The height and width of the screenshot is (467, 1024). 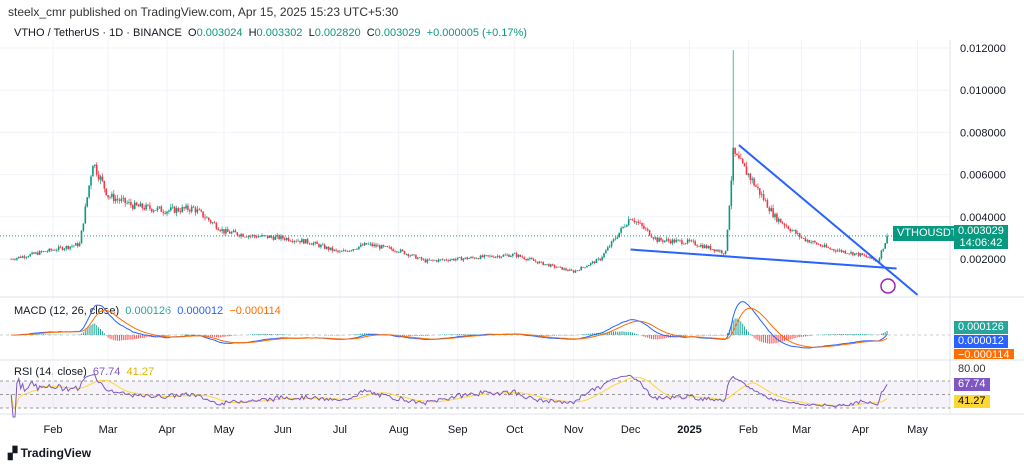 What do you see at coordinates (67, 311) in the screenshot?
I see `macd-title: MACD (12, 26, close)` at bounding box center [67, 311].